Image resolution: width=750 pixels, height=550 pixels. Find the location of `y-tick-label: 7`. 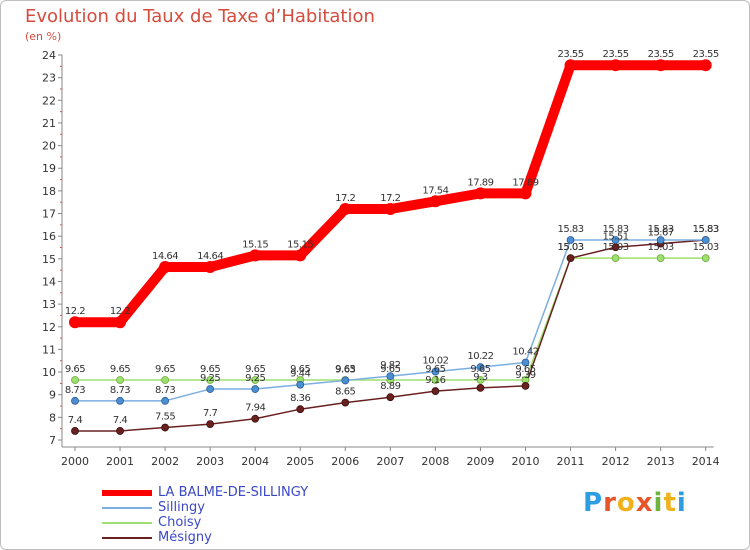

y-tick-label: 7 is located at coordinates (52, 440).